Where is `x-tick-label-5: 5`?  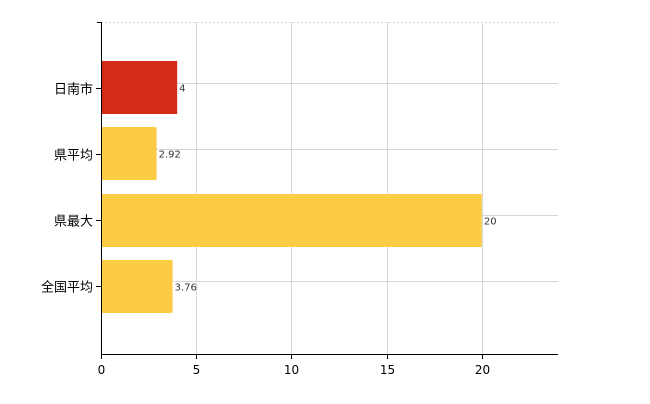 x-tick-label-5: 5 is located at coordinates (197, 370).